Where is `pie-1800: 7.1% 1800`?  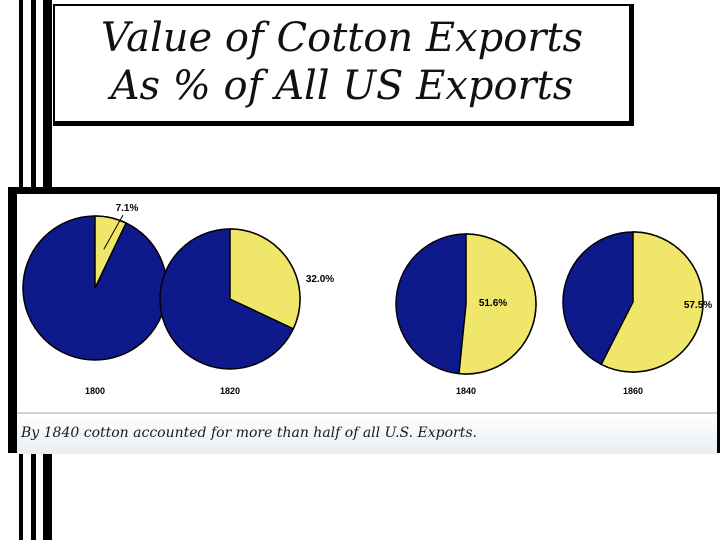 pie-1800: 7.1% 1800 is located at coordinates (95, 299).